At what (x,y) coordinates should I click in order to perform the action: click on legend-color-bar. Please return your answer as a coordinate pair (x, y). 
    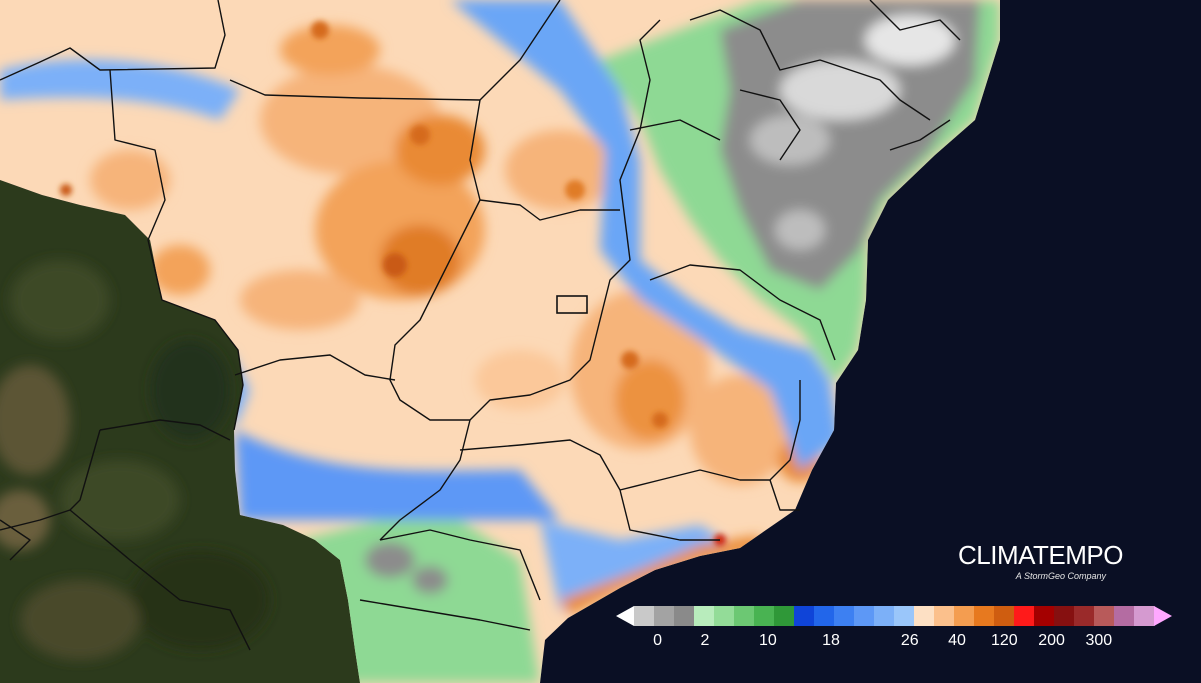
    Looking at the image, I should click on (894, 616).